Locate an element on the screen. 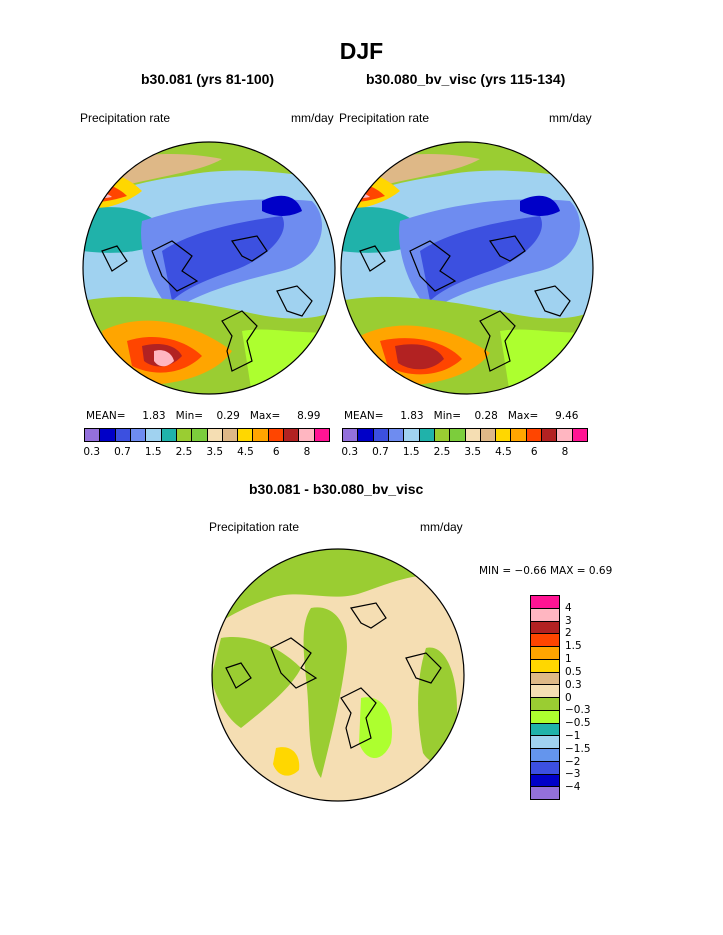 This screenshot has height=935, width=723. left-panel-title: b30.081 (yrs 81-100) is located at coordinates (208, 79).